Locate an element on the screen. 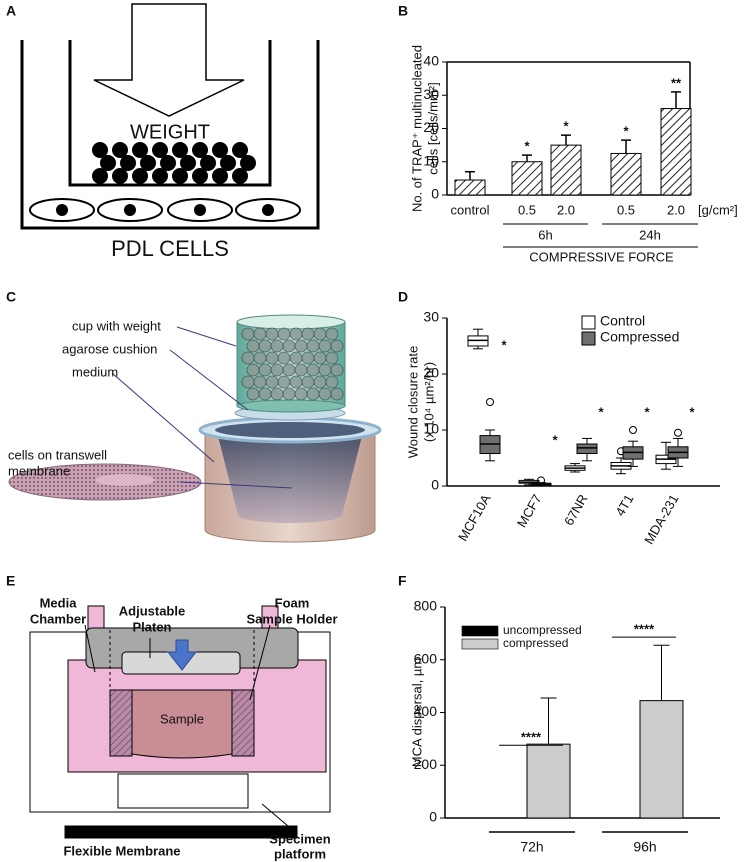 The image size is (744, 862). label: Specimen is located at coordinates (299, 838).